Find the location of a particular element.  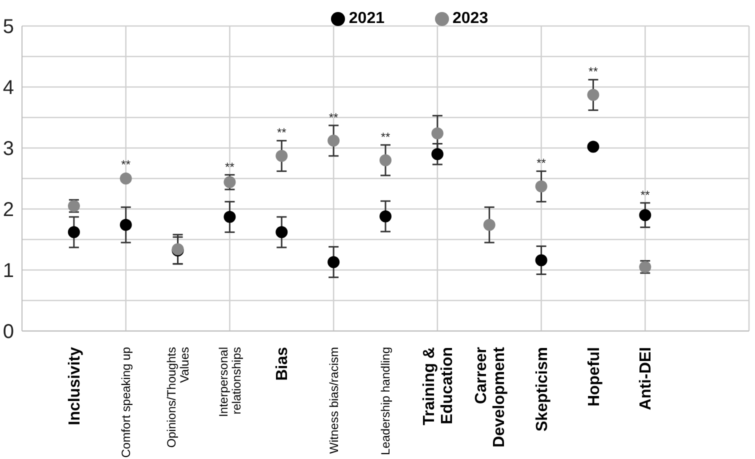

x-tick-label: Opinions/Thoughts Values is located at coordinates (178, 397).